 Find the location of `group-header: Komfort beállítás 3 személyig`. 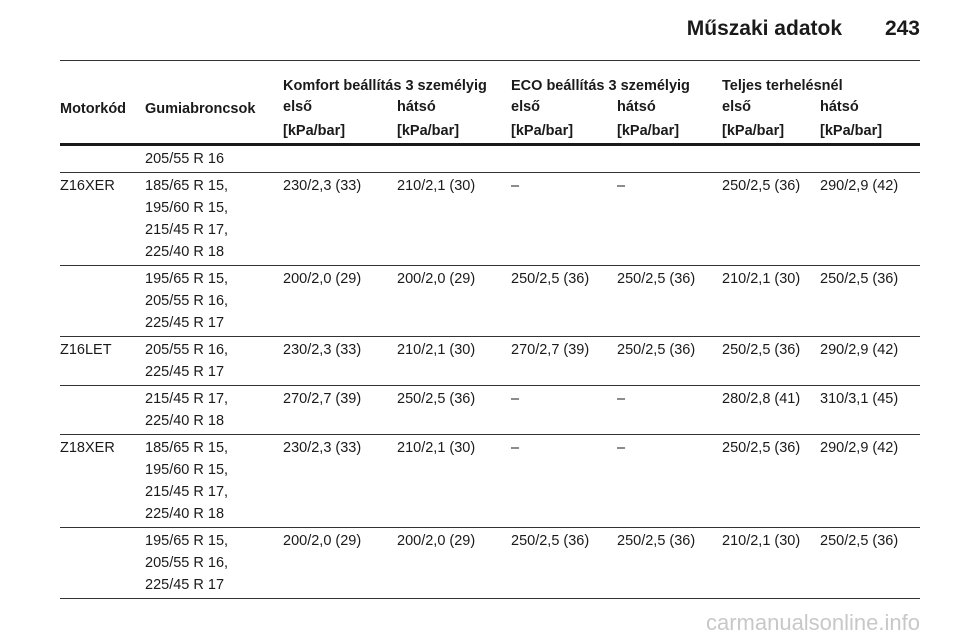

group-header: Komfort beállítás 3 személyig is located at coordinates (385, 86).